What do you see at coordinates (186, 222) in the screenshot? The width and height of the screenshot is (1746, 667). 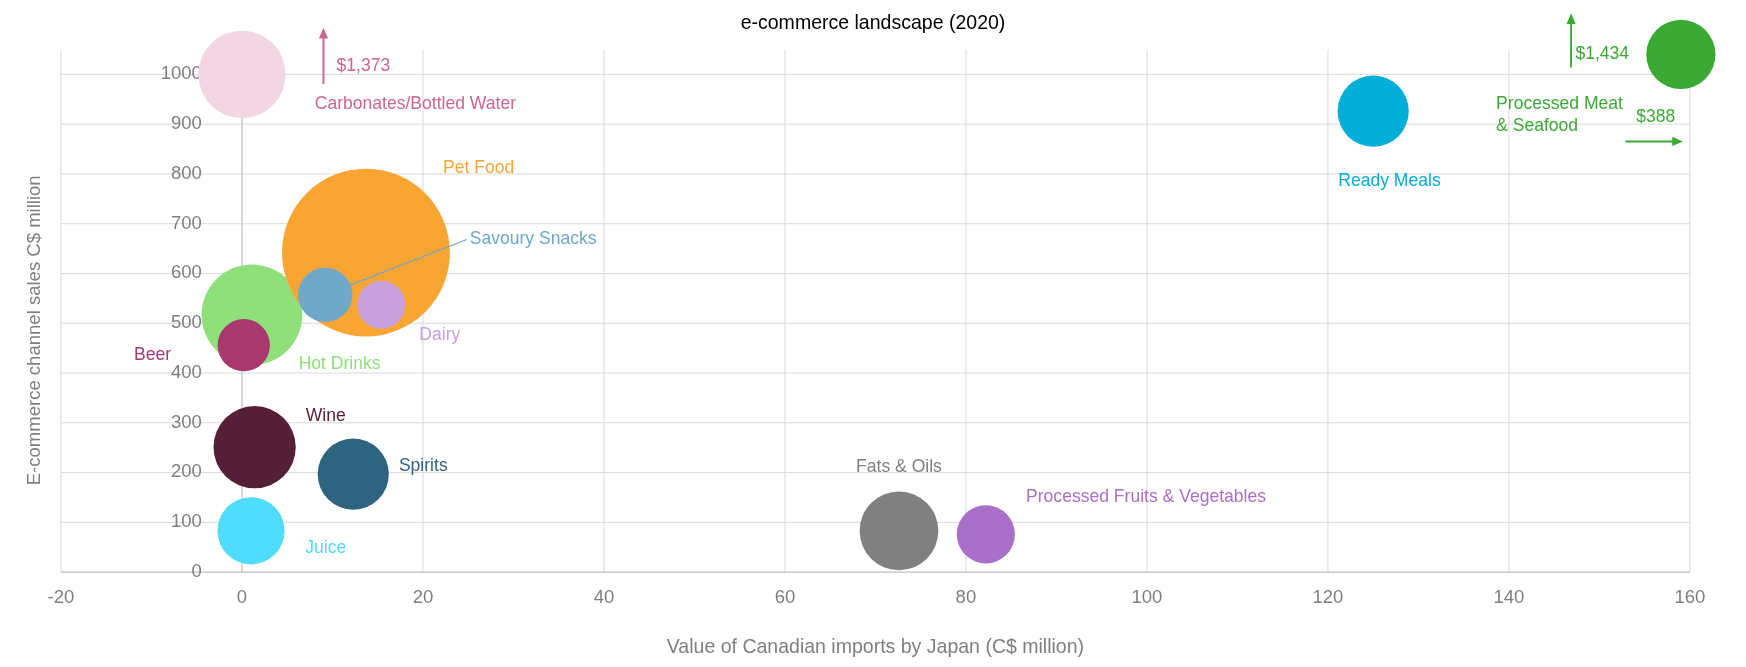 I see `y-tick-label: 700` at bounding box center [186, 222].